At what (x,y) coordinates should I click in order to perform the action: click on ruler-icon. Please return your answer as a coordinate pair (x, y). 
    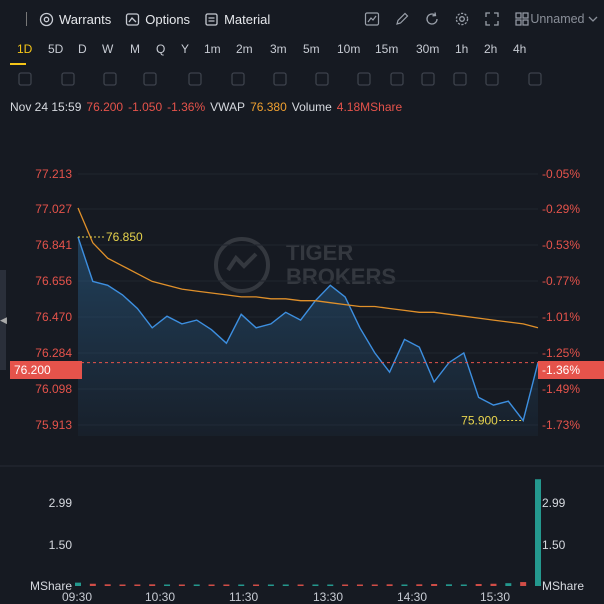
    Looking at the image, I should click on (322, 79).